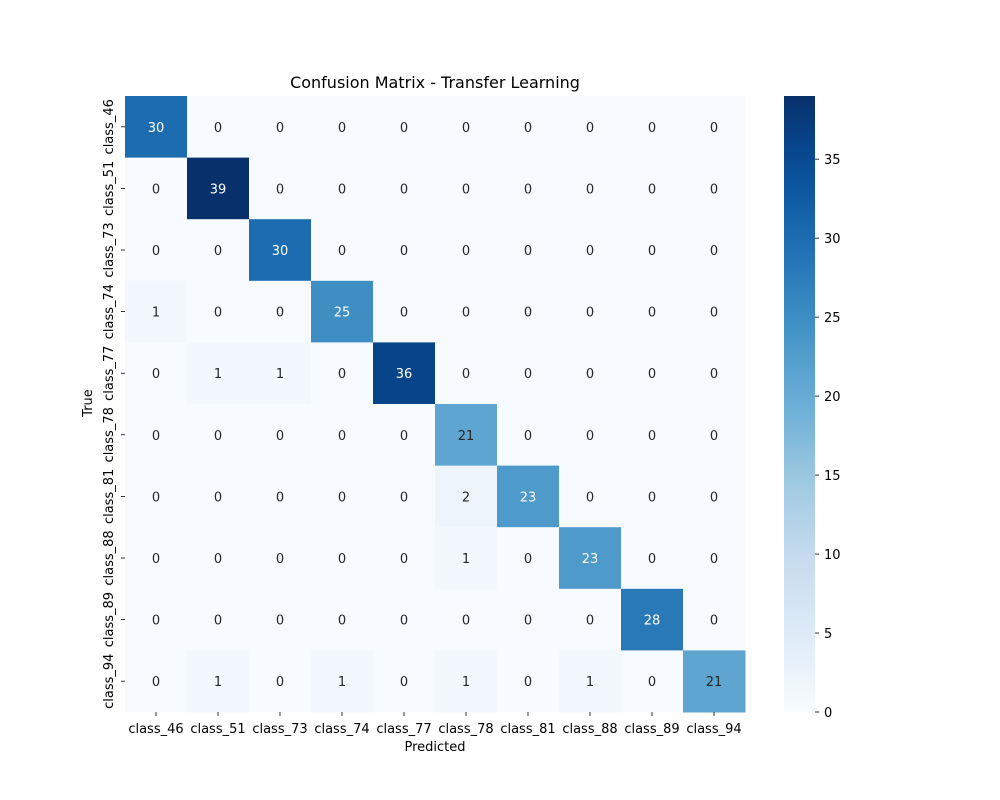 The width and height of the screenshot is (1000, 800). I want to click on colorbar-tick-label: 30, so click(832, 239).